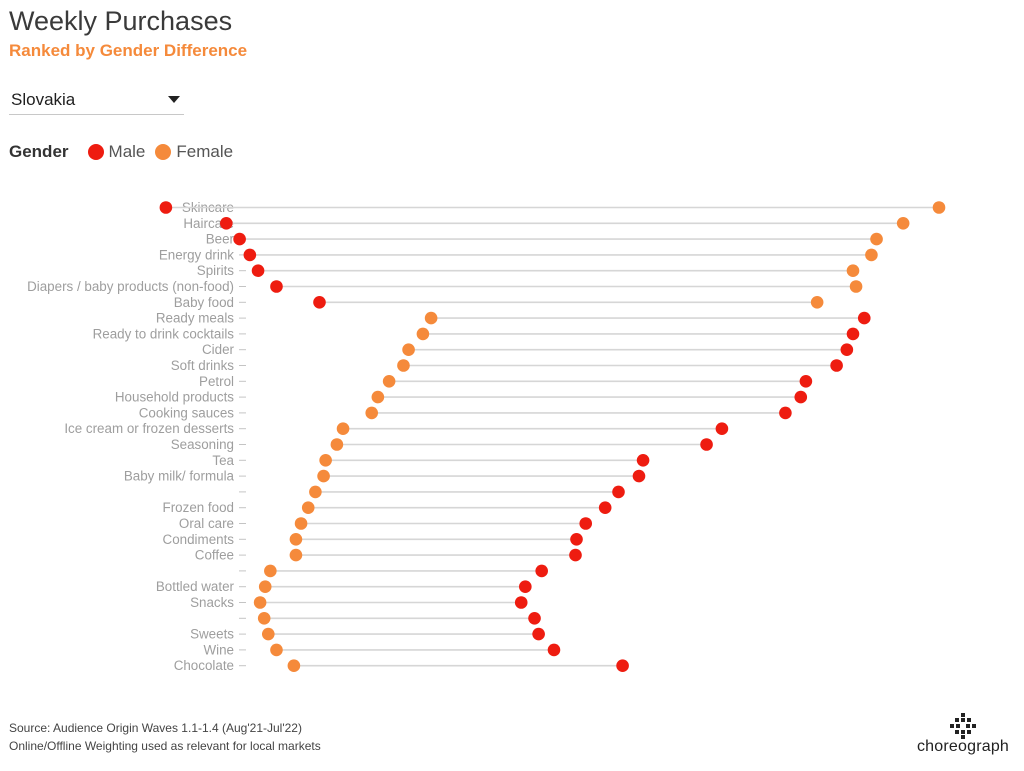 The height and width of the screenshot is (771, 1024). Describe the element at coordinates (163, 152) in the screenshot. I see `female-dot-icon` at that location.